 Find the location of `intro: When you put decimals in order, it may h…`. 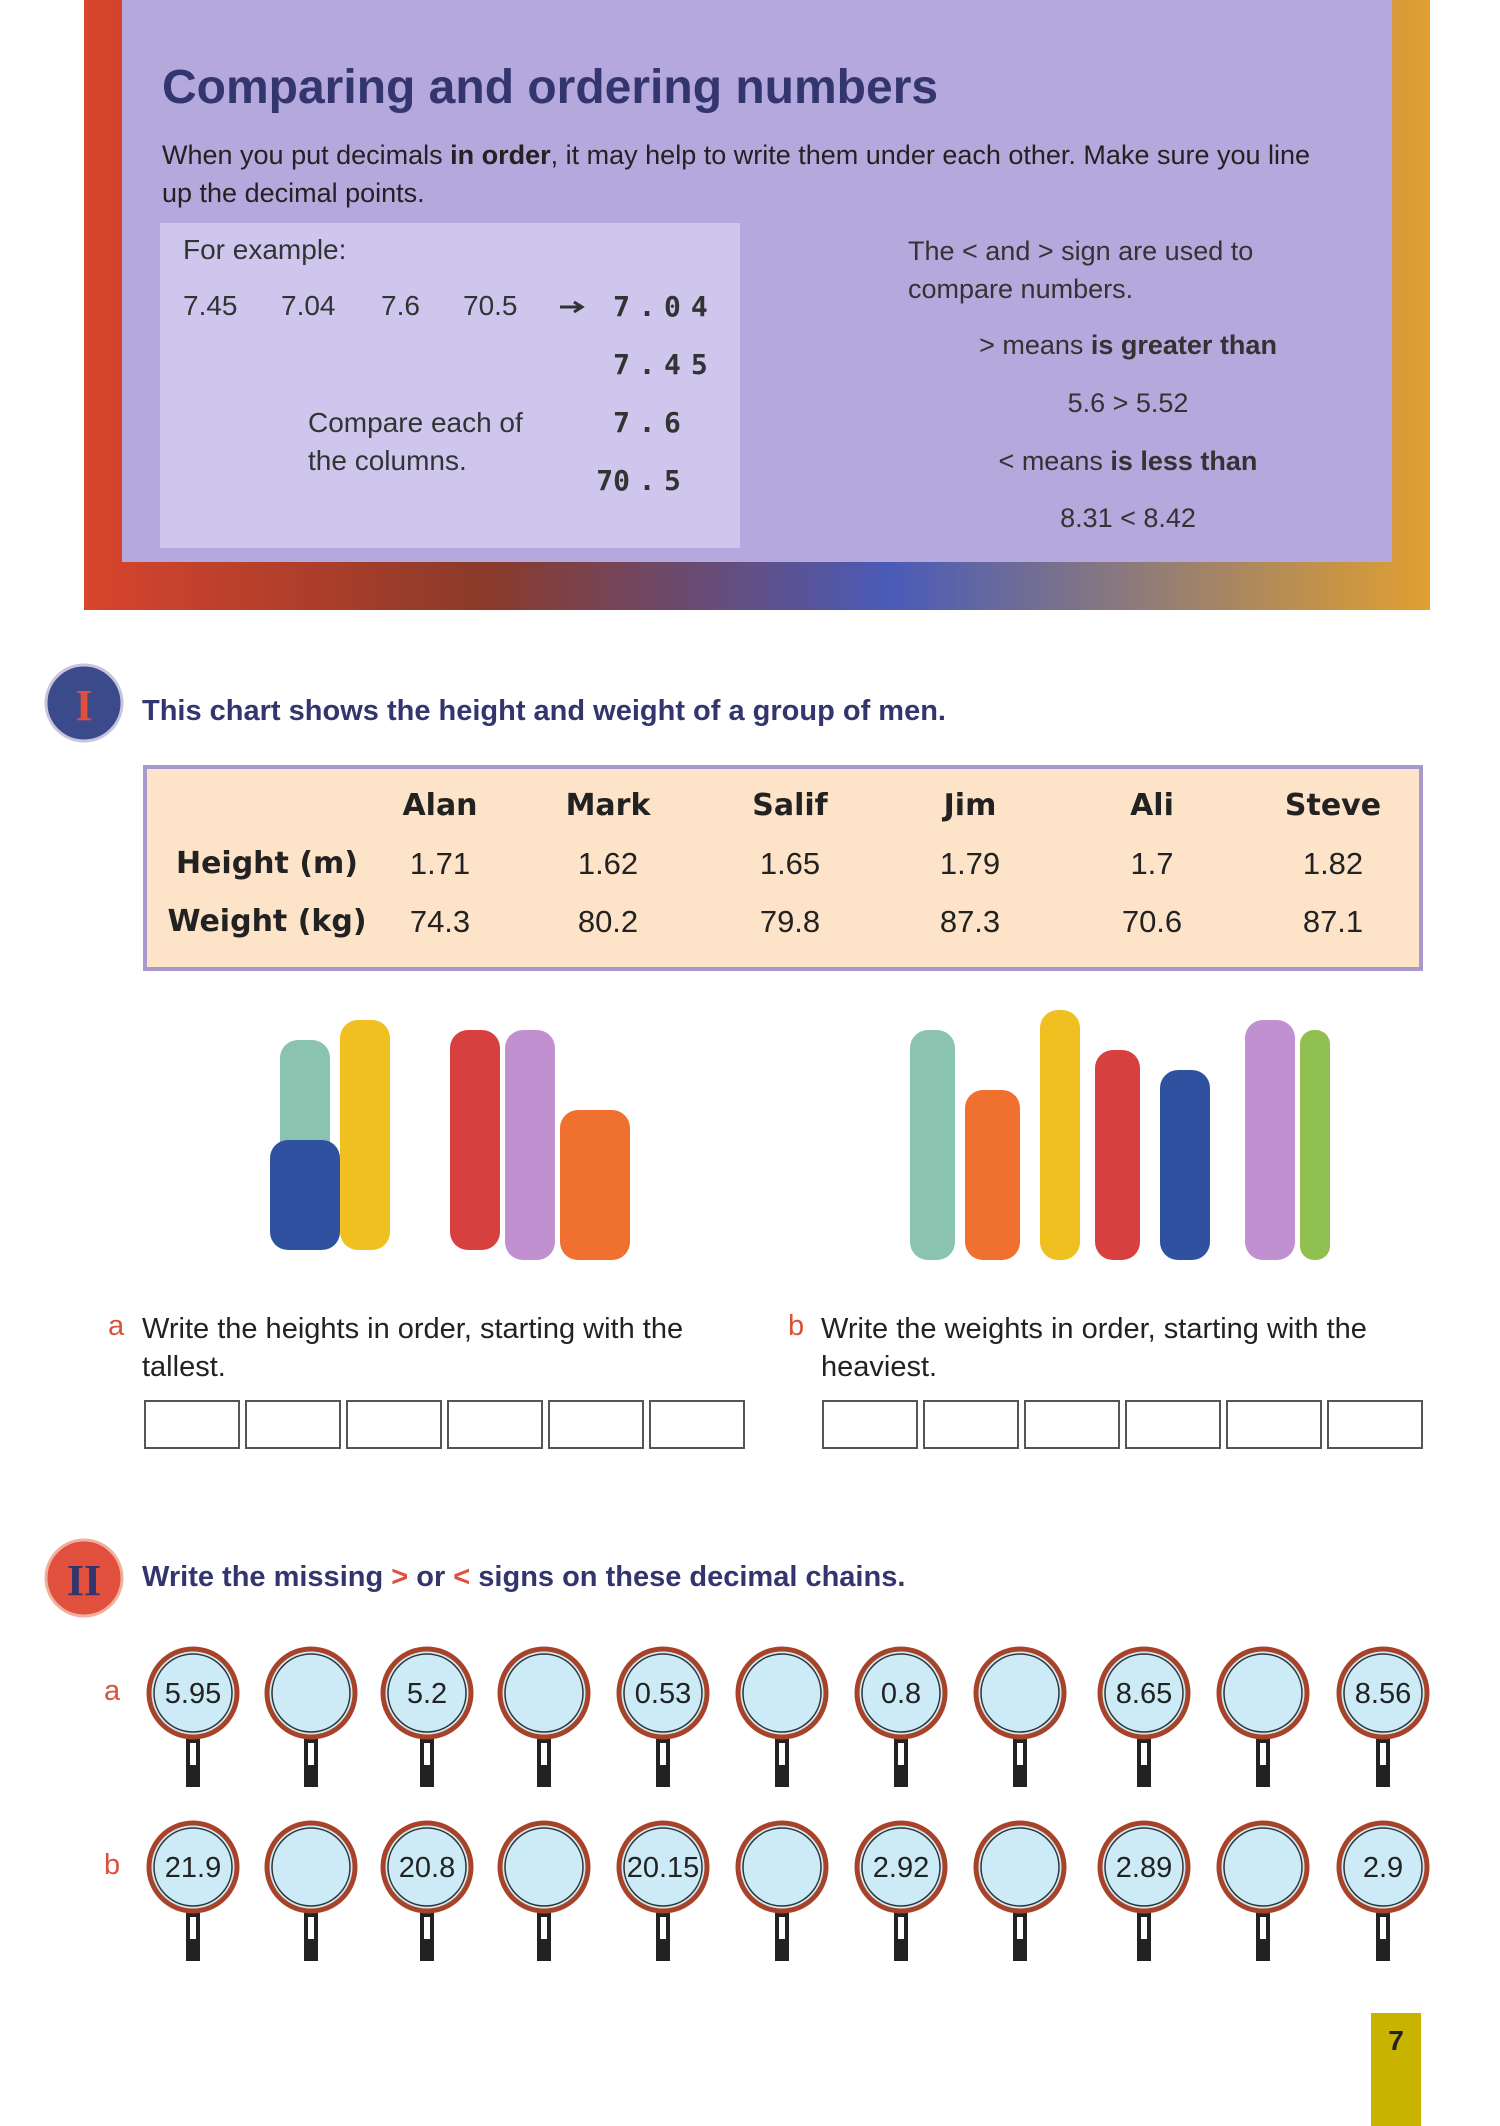

intro: When you put decimals in order, it may h… is located at coordinates (752, 174).